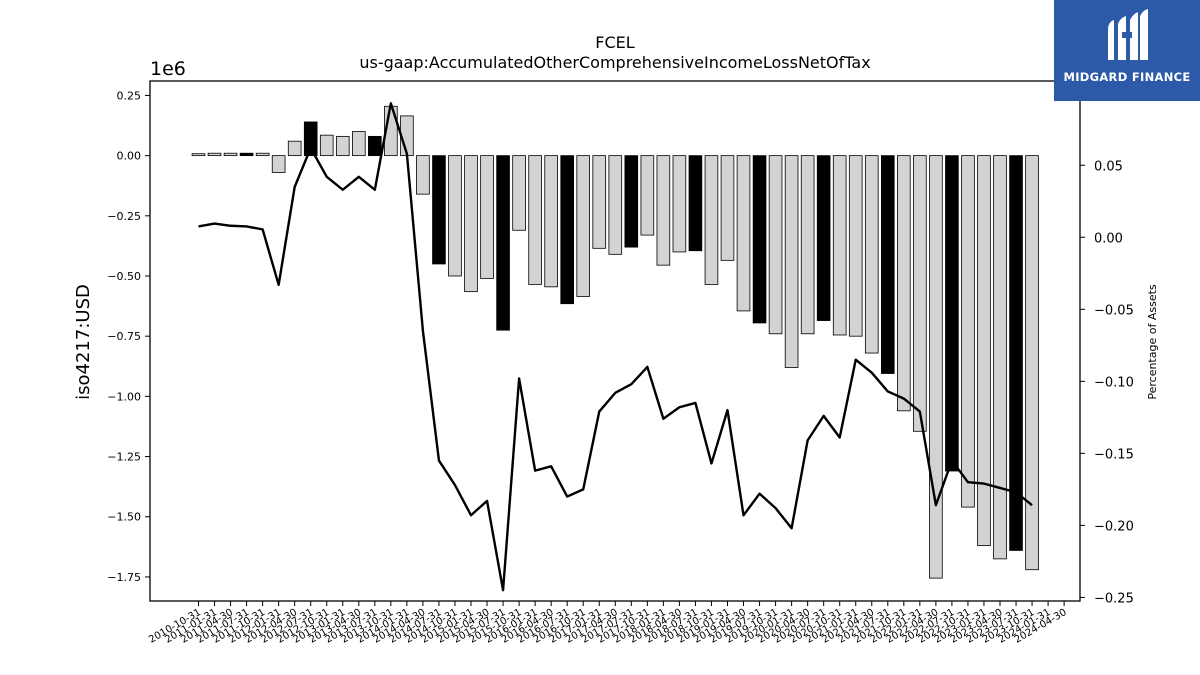  Describe the element at coordinates (1108, 238) in the screenshot. I see `y2-tick-label: 0.00` at that location.